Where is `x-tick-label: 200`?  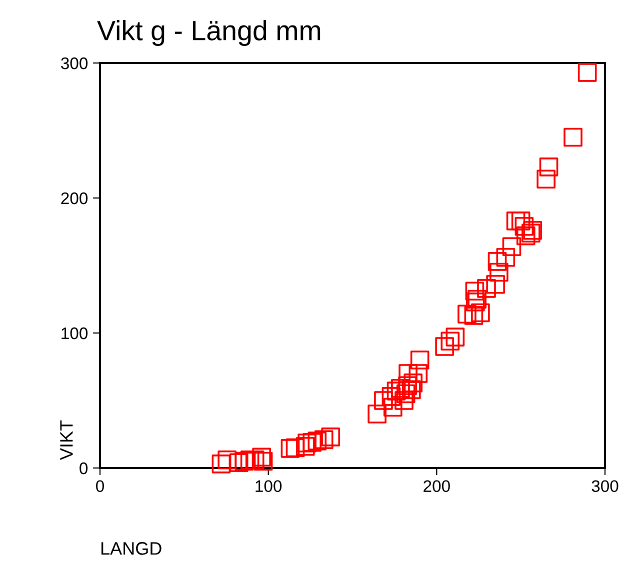 x-tick-label: 200 is located at coordinates (437, 486).